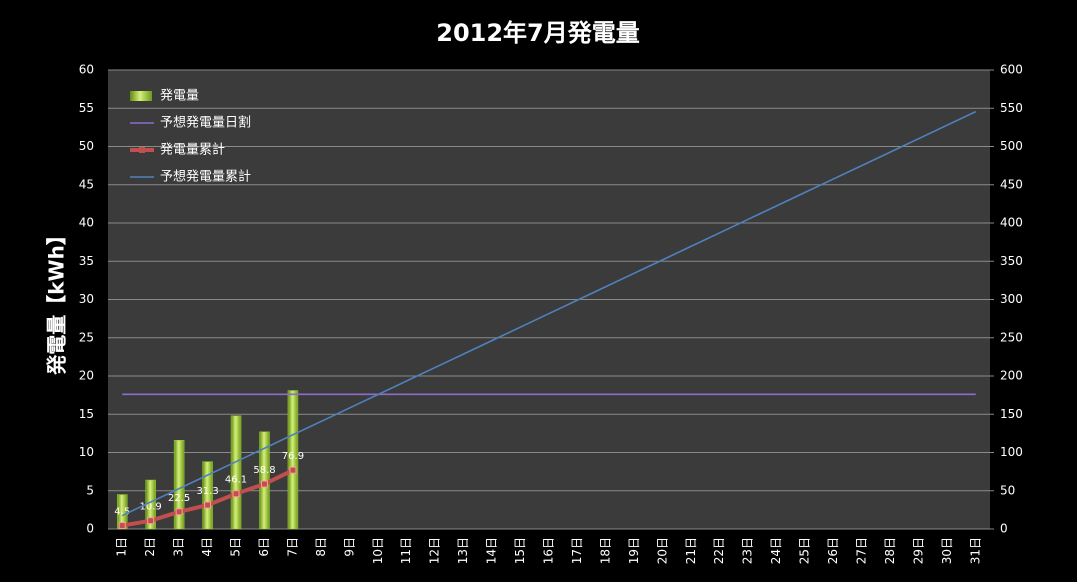  Describe the element at coordinates (1011, 223) in the screenshot. I see `y2-tick-label: 400` at that location.